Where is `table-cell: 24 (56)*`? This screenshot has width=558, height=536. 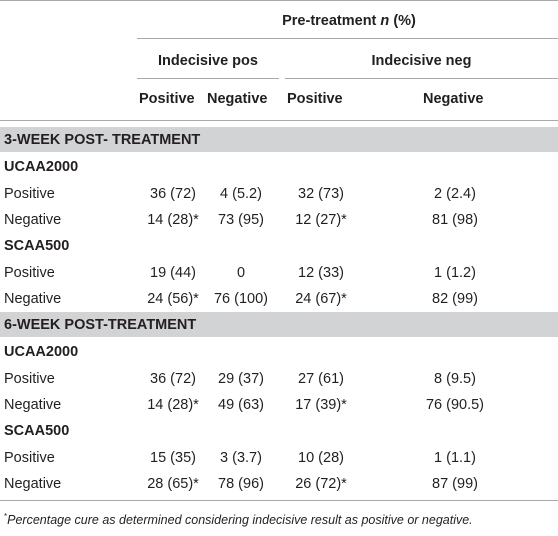
table-cell: 24 (56)* is located at coordinates (173, 299).